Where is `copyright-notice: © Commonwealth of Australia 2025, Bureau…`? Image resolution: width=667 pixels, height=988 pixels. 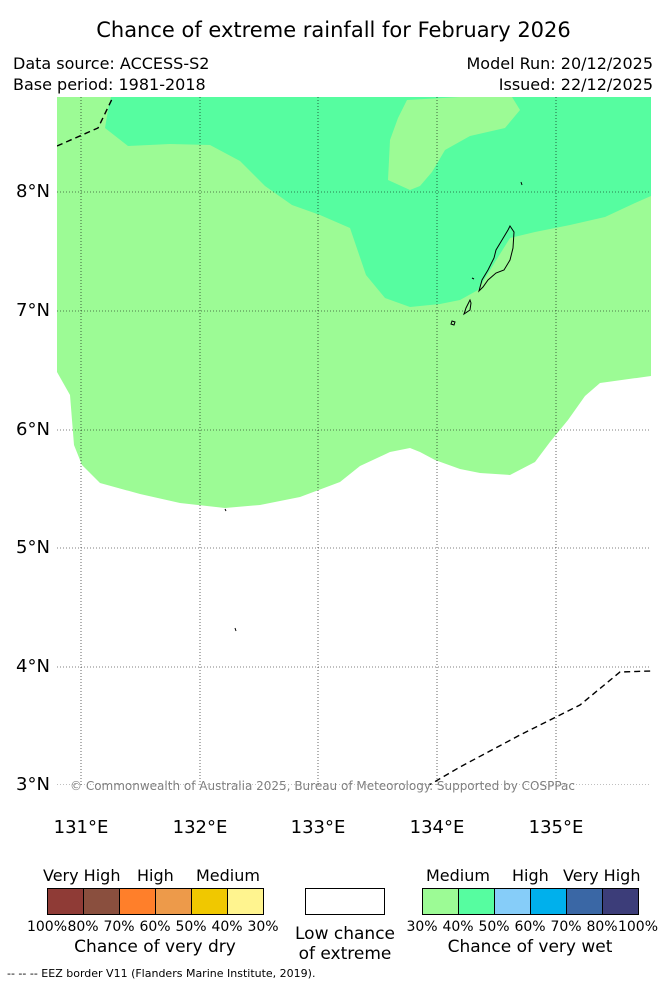
copyright-notice: © Commonwealth of Australia 2025, Bureau… is located at coordinates (322, 786).